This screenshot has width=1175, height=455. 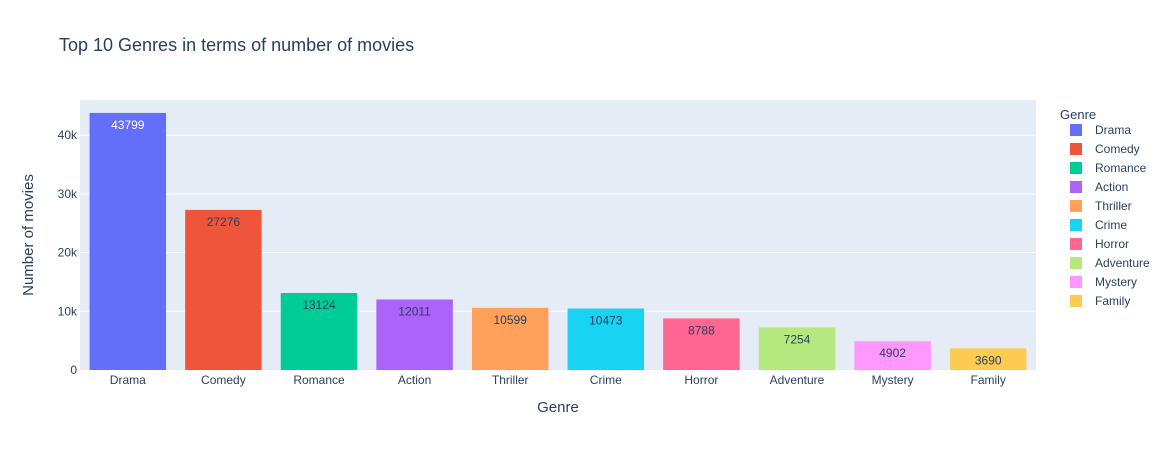 I want to click on legend-item-action: Action, so click(x=1099, y=187).